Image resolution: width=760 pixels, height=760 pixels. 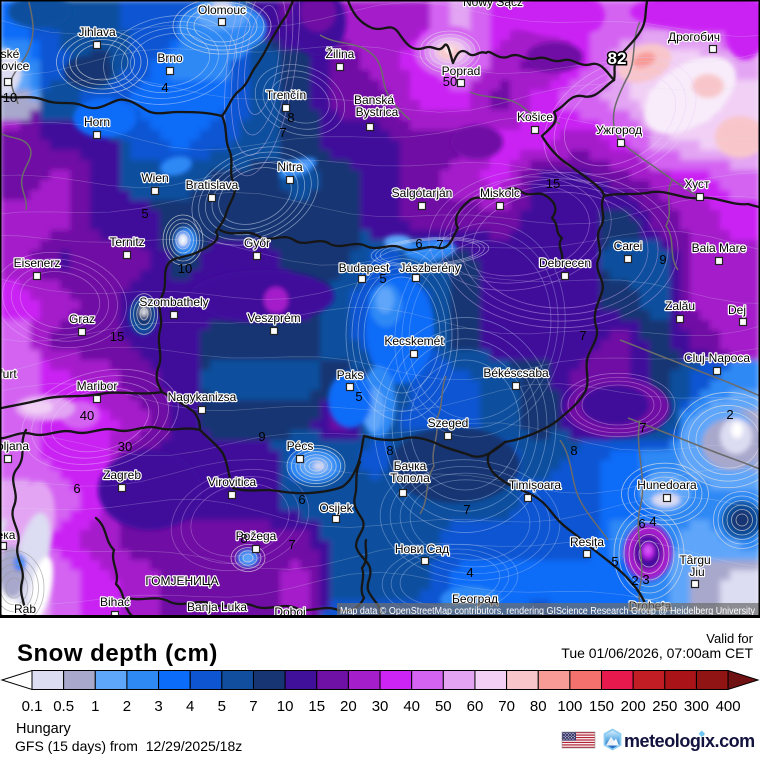 I want to click on svg-text: Debrecen, so click(x=565, y=263).